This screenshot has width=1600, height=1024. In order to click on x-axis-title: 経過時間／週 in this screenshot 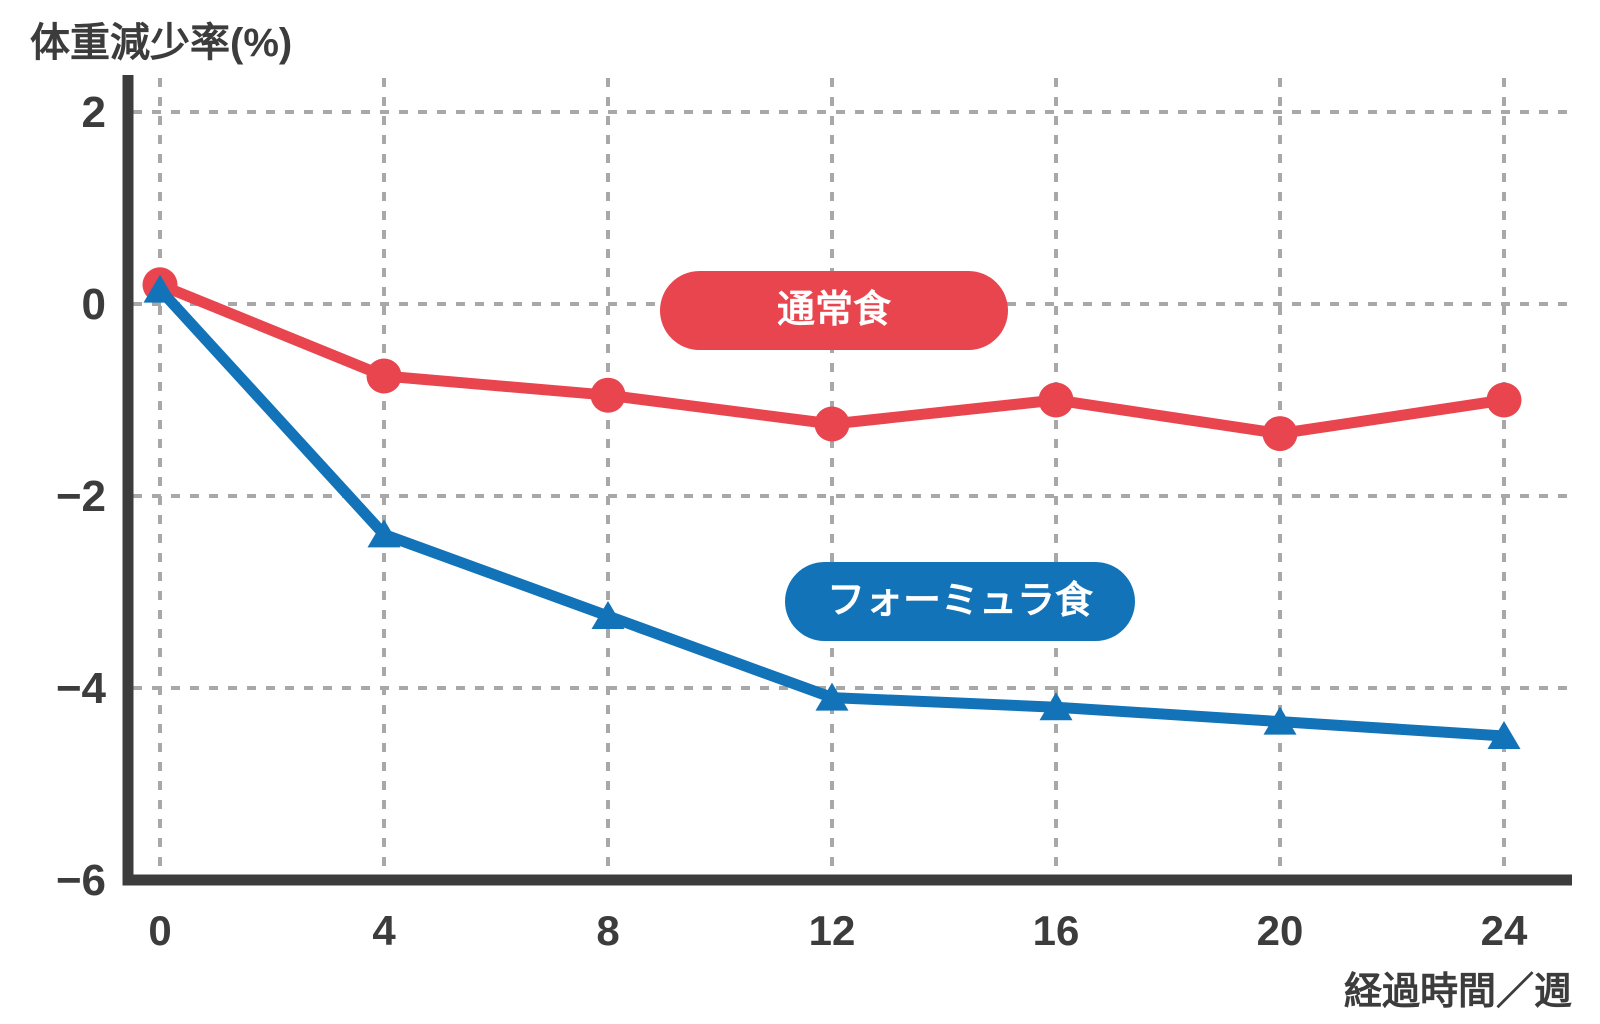, I will do `click(1457, 992)`.